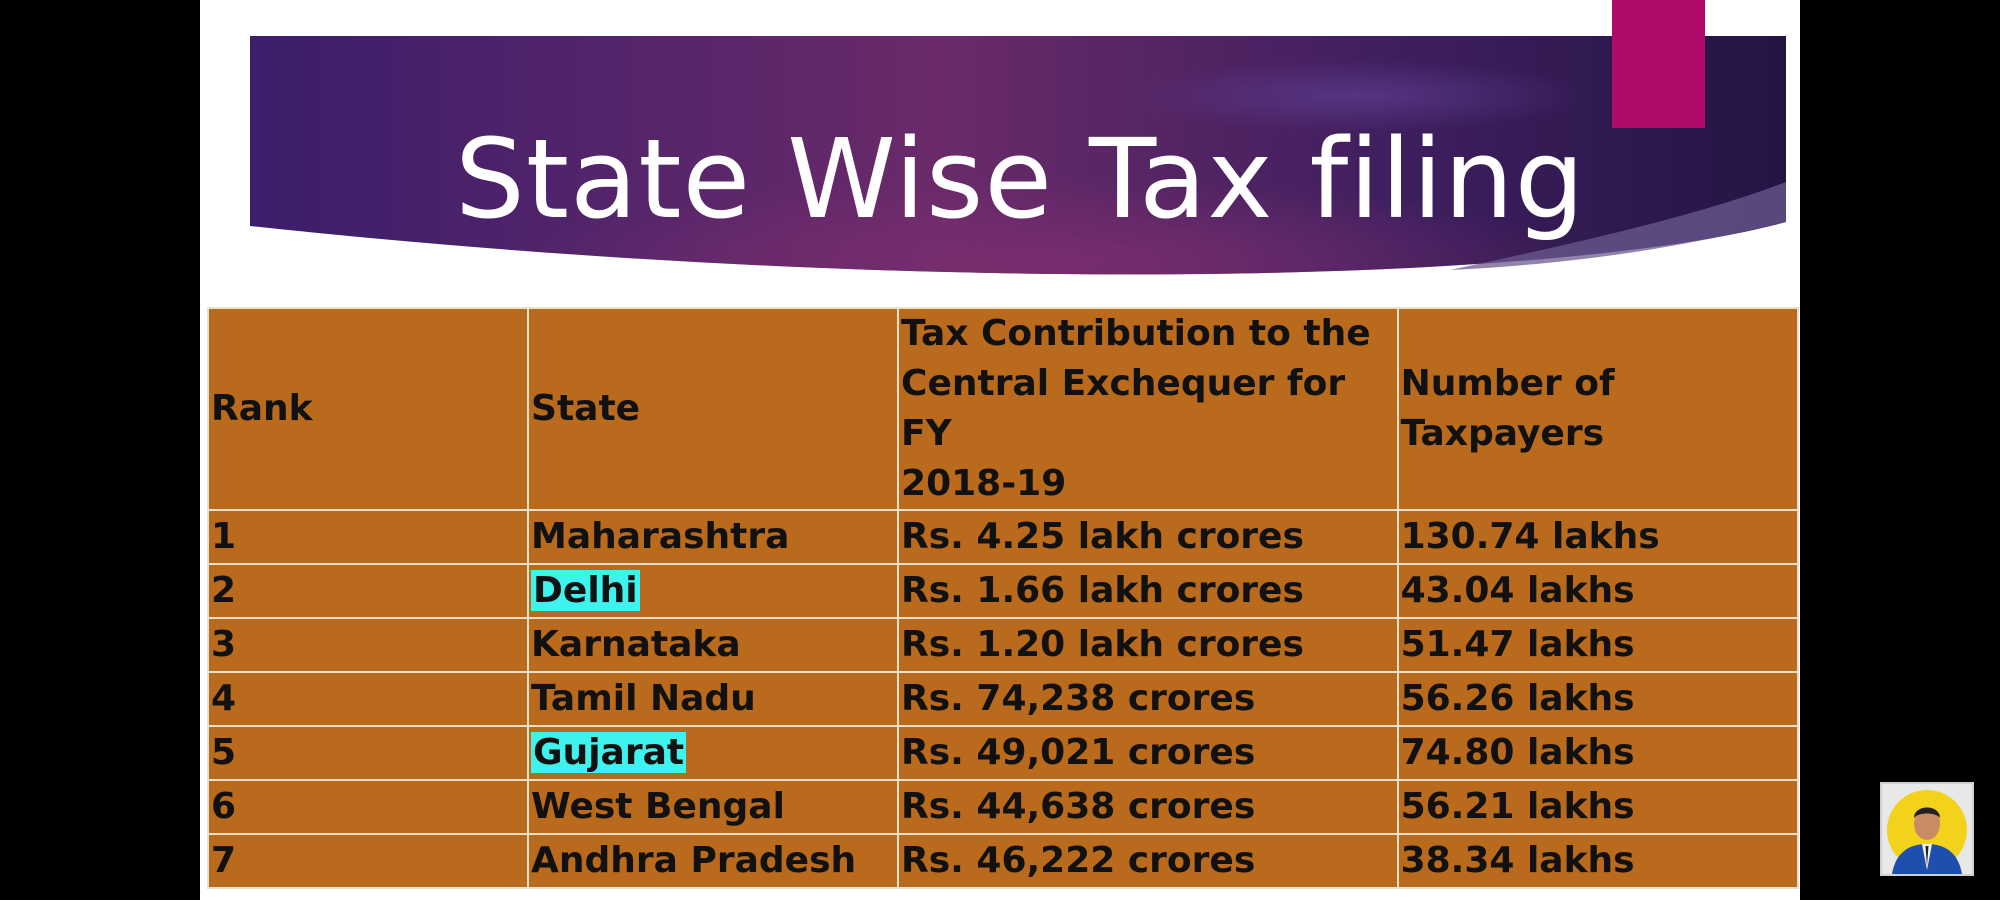 The image size is (2000, 900). I want to click on accent-block, so click(1658, 64).